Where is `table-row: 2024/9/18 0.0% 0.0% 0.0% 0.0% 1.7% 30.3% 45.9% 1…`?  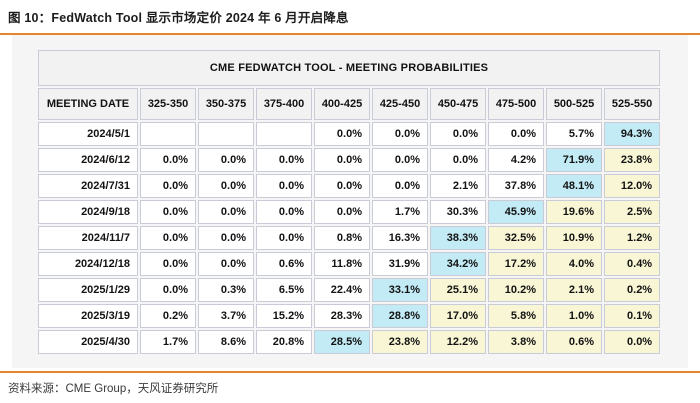
table-row: 2024/9/18 0.0% 0.0% 0.0% 0.0% 1.7% 30.3% 45.9% 1… is located at coordinates (349, 212).